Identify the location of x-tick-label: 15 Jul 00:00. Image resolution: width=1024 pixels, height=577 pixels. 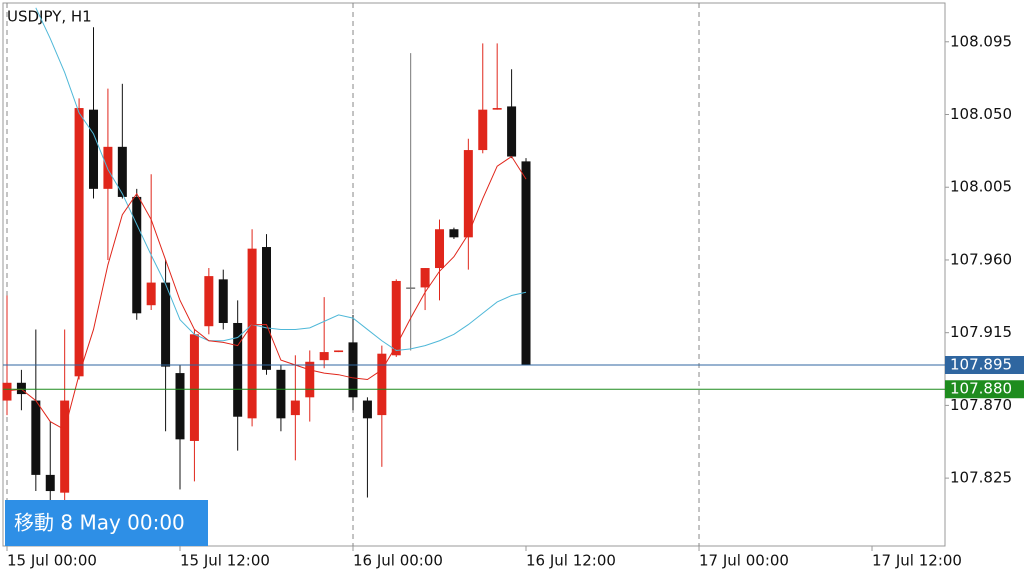
(52, 561).